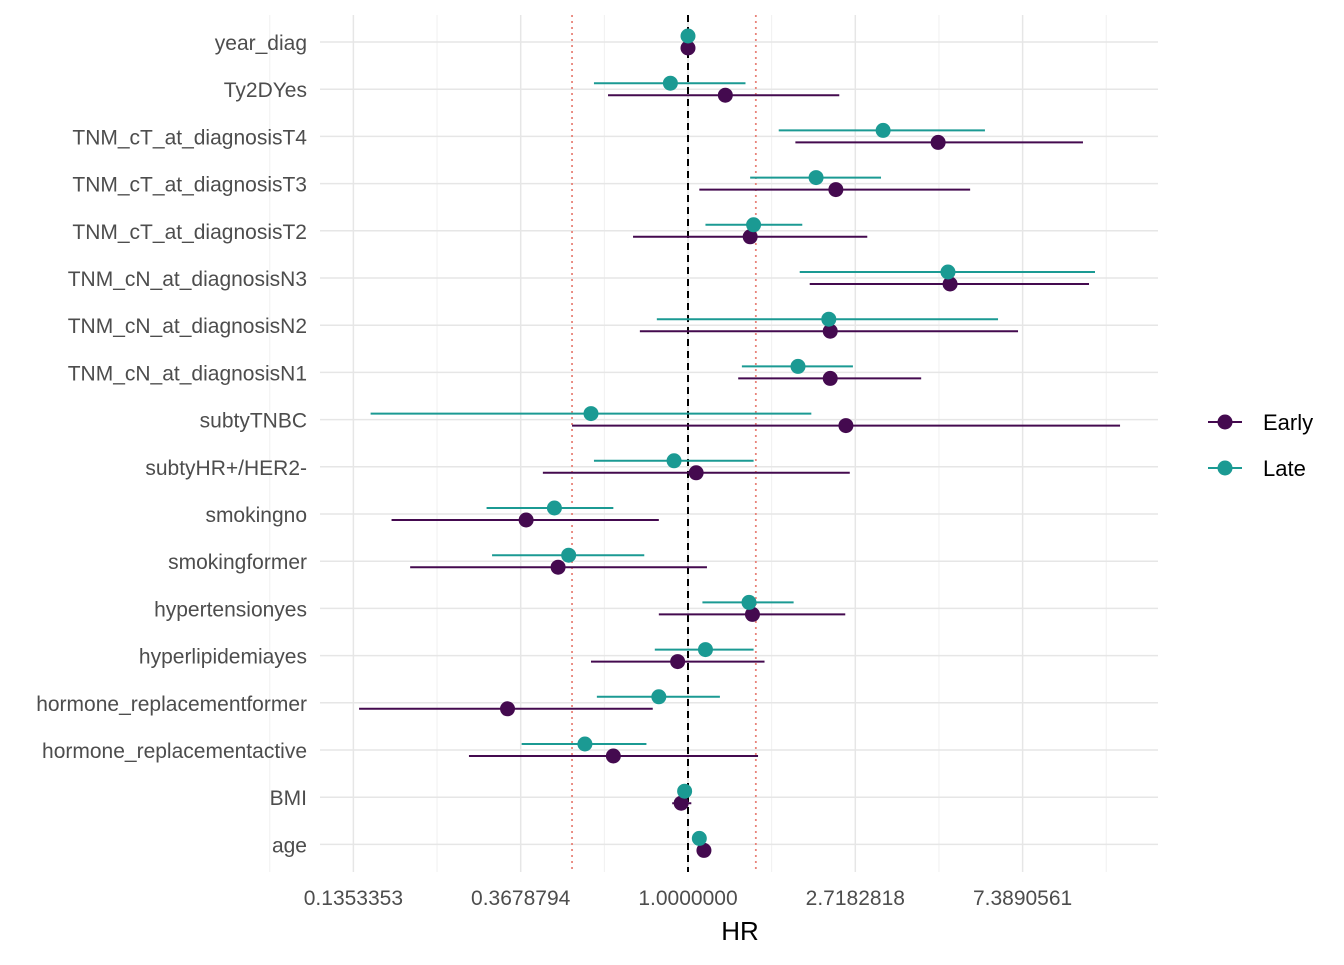 The height and width of the screenshot is (965, 1344). I want to click on y-tick-label: TNM_cN_at_diagnosisN2, so click(187, 326).